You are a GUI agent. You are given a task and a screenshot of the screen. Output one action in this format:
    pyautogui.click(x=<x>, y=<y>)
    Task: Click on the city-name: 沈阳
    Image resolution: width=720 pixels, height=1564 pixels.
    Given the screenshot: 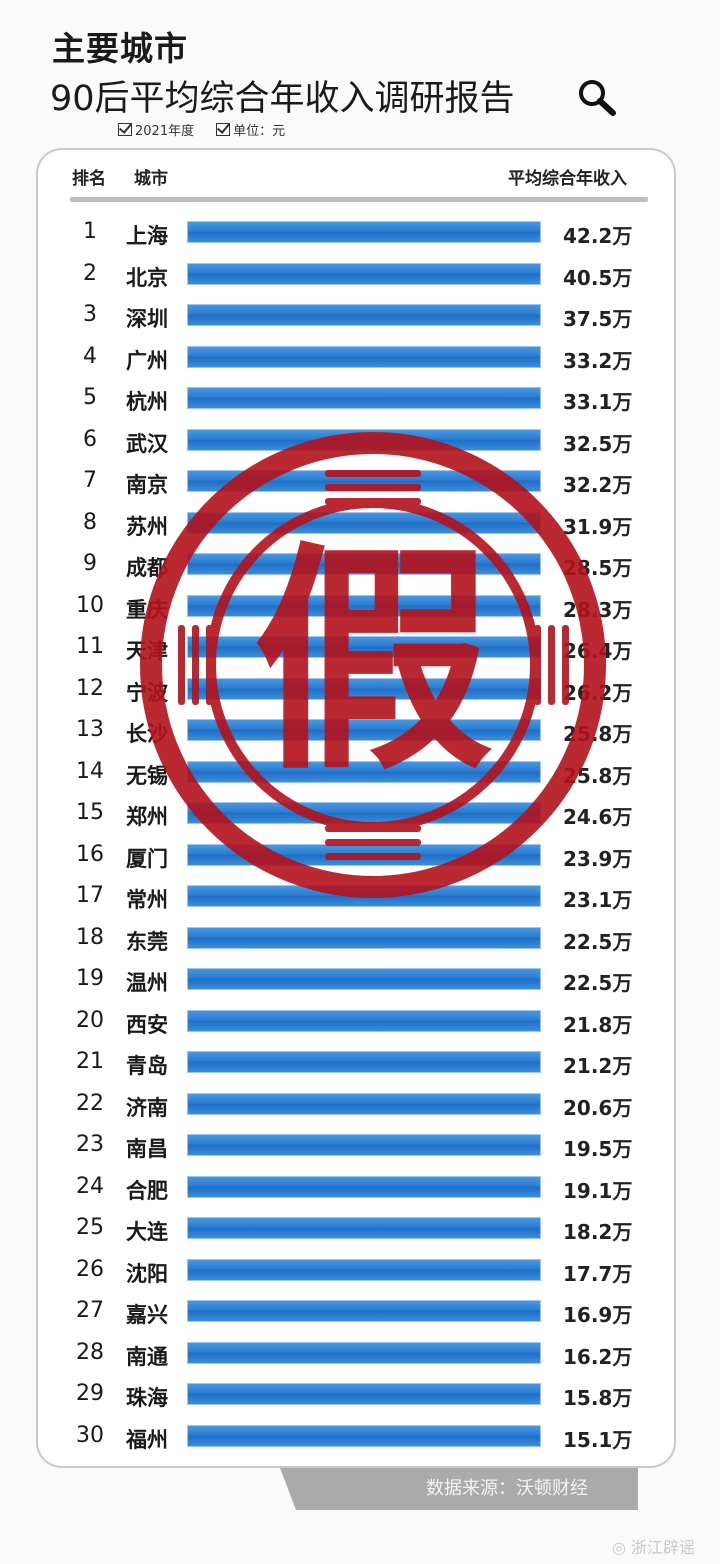 What is the action you would take?
    pyautogui.click(x=147, y=1273)
    